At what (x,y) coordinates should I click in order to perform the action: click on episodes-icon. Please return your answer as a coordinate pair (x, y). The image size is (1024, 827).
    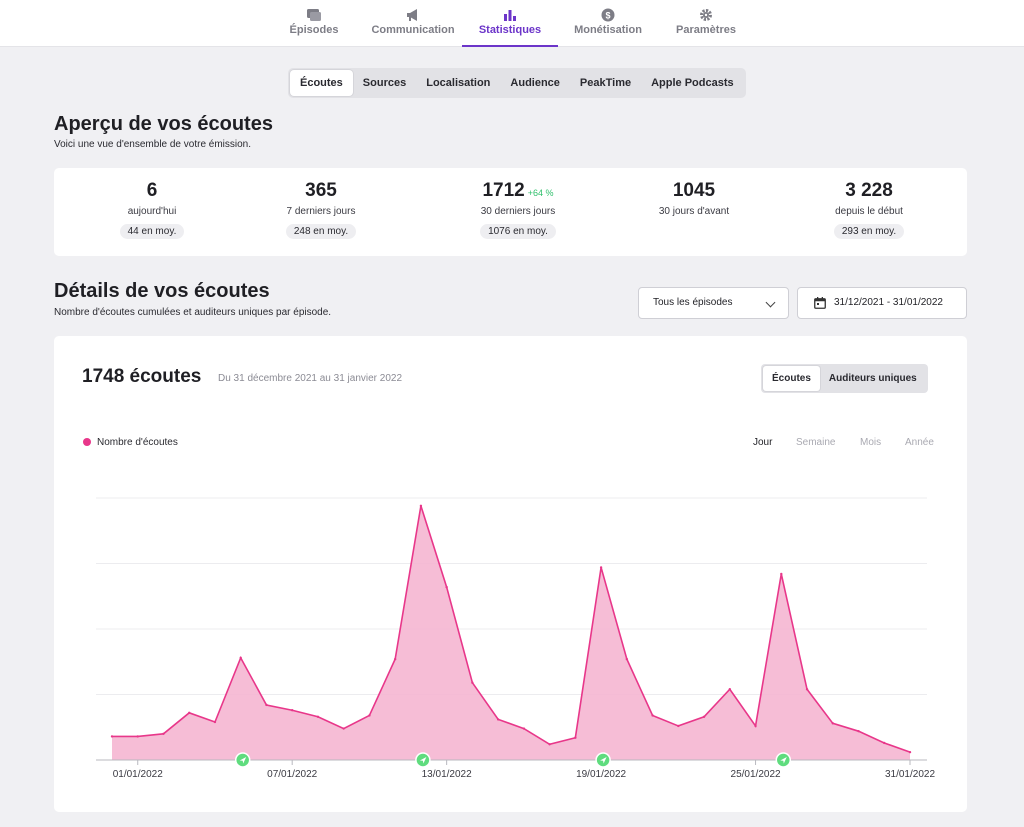
    Looking at the image, I should click on (314, 15).